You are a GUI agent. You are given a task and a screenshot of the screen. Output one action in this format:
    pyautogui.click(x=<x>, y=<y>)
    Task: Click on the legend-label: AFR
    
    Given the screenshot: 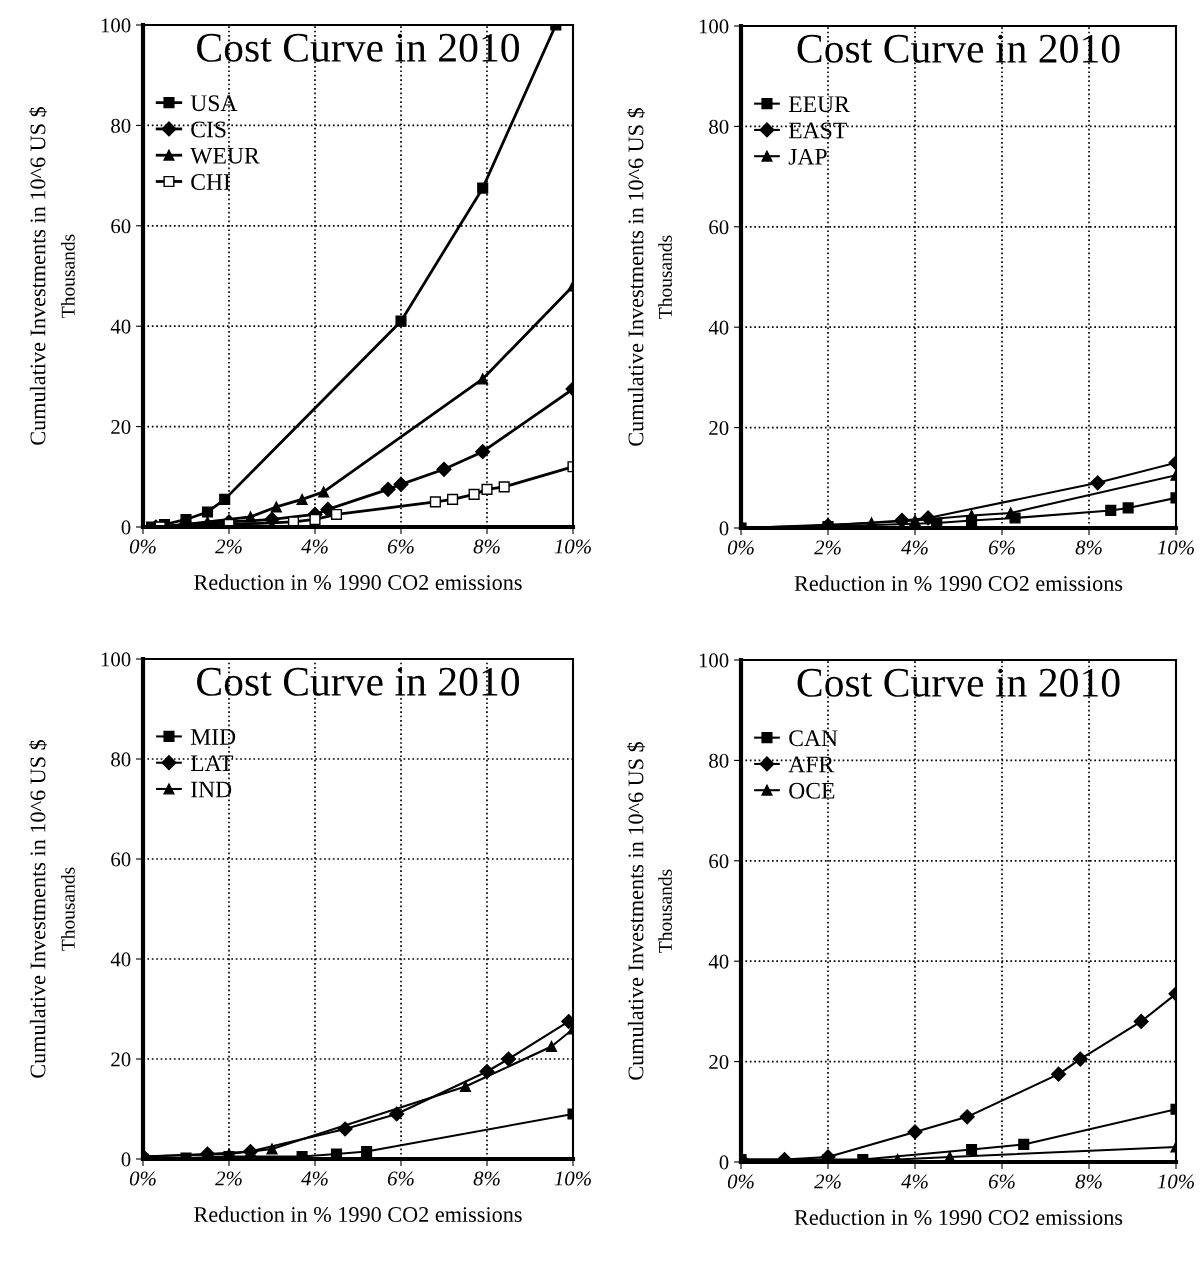 What is the action you would take?
    pyautogui.click(x=811, y=764)
    